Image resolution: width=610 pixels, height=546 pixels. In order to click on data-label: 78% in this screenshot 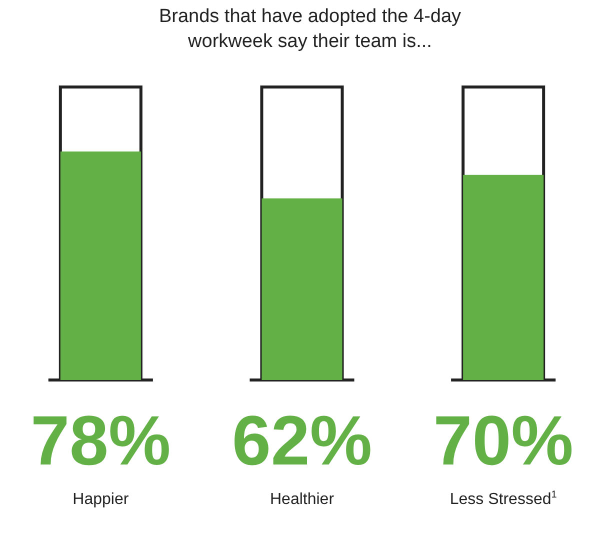, I will do `click(100, 440)`.